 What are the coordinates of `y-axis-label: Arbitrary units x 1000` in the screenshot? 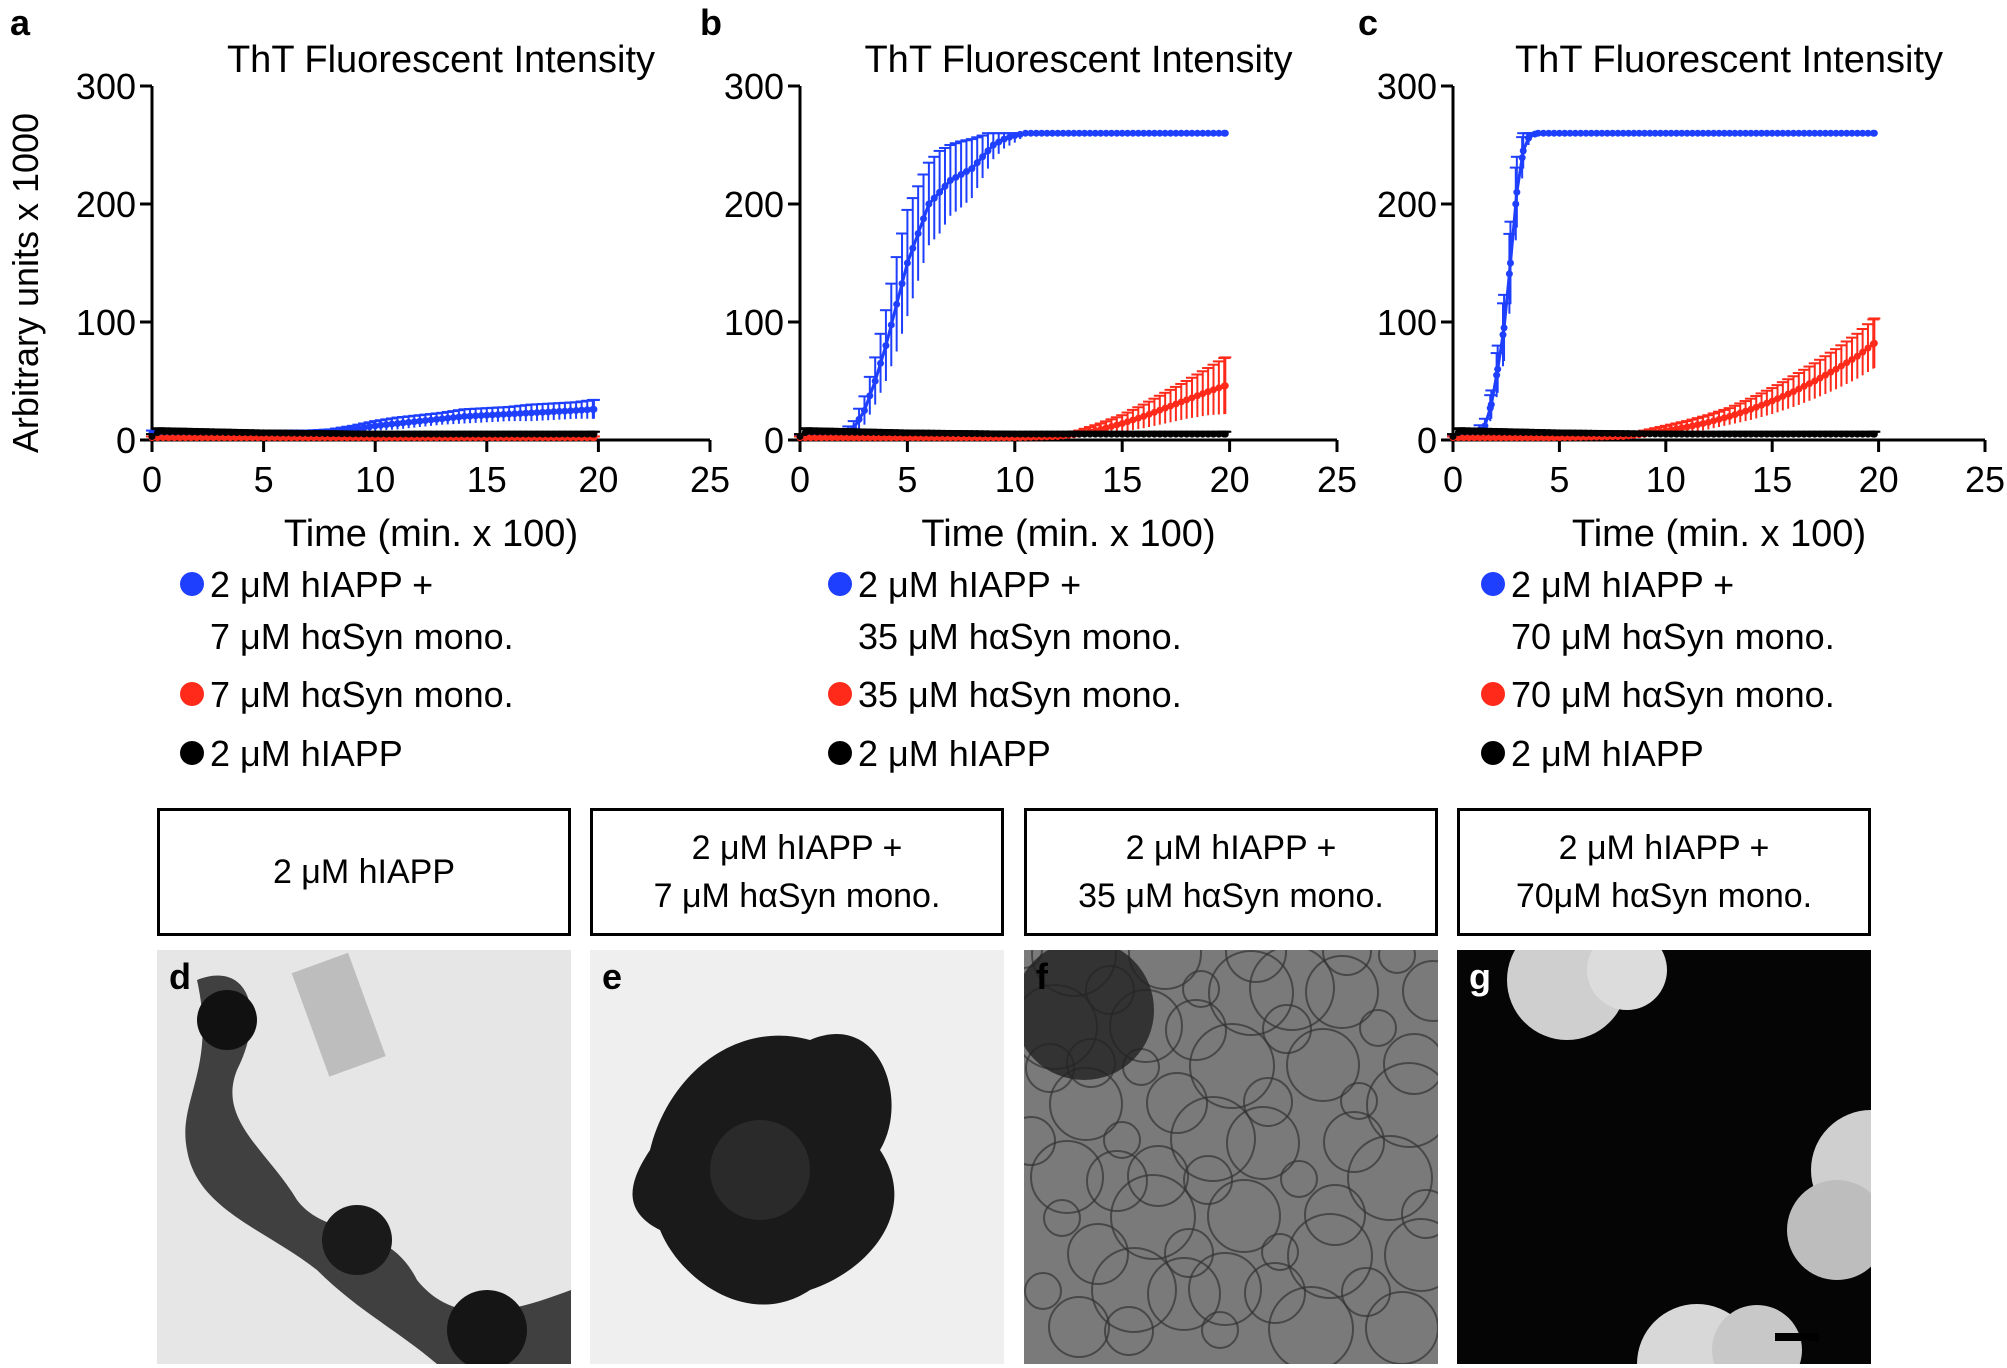 It's located at (25, 283).